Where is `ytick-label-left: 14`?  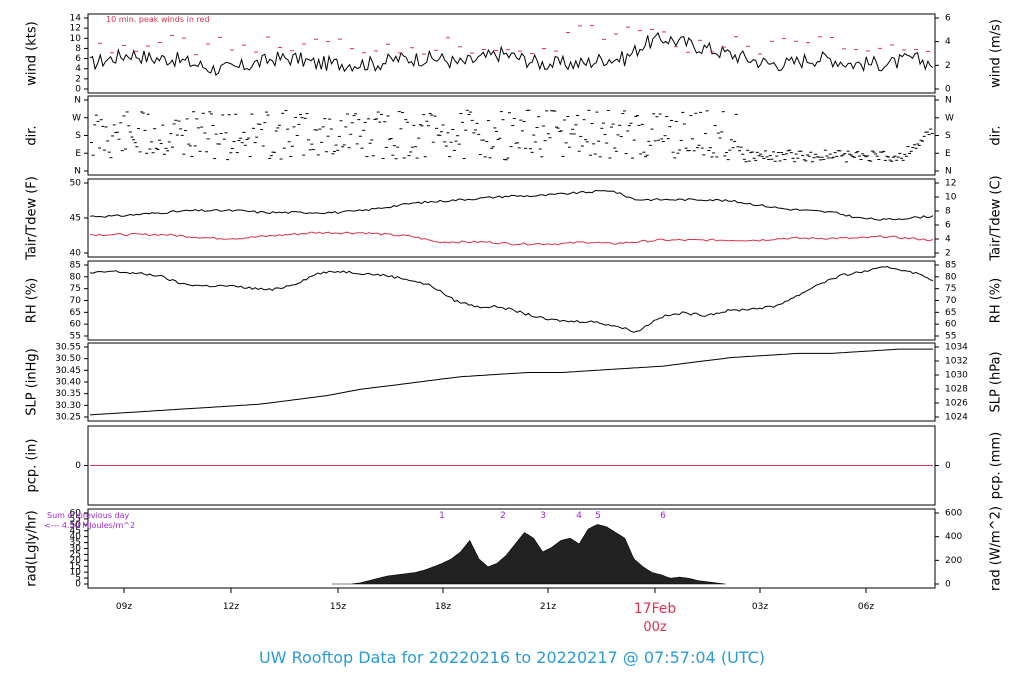
ytick-label-left: 14 is located at coordinates (76, 19).